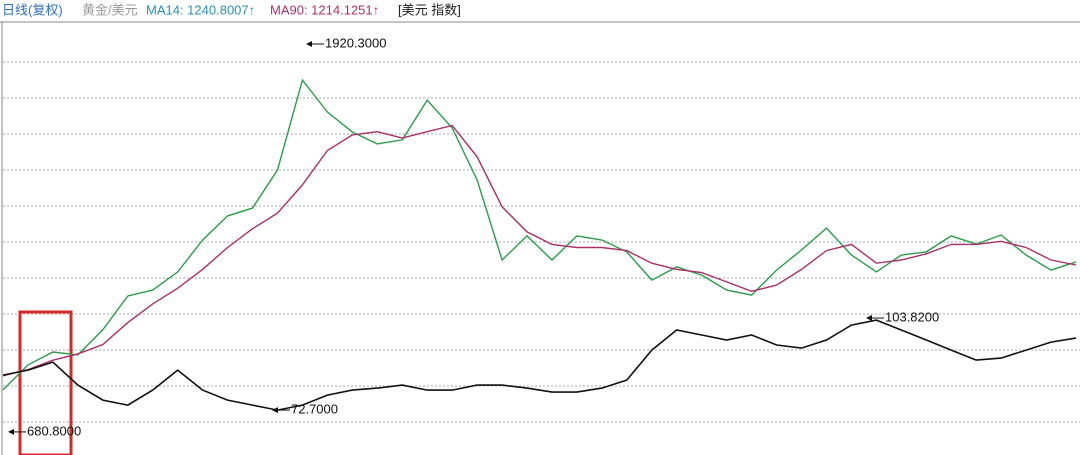 The height and width of the screenshot is (455, 1080). What do you see at coordinates (314, 409) in the screenshot?
I see `annotation-label: 72.7000` at bounding box center [314, 409].